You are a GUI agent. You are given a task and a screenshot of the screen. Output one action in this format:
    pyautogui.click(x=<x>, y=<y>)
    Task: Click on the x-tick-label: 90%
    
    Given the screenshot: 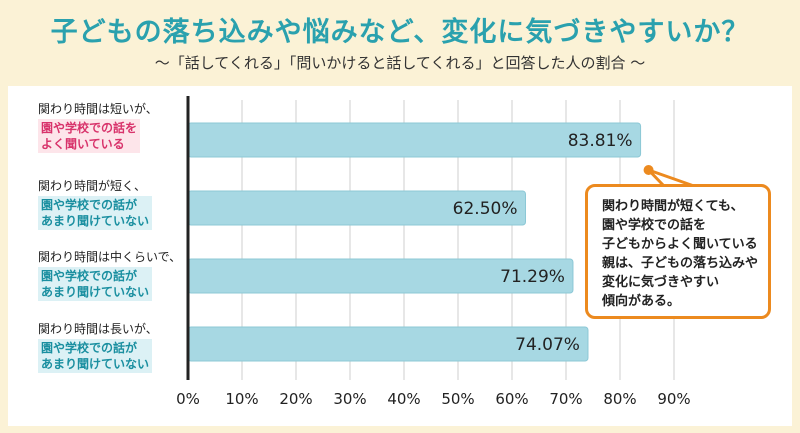 What is the action you would take?
    pyautogui.click(x=673, y=399)
    